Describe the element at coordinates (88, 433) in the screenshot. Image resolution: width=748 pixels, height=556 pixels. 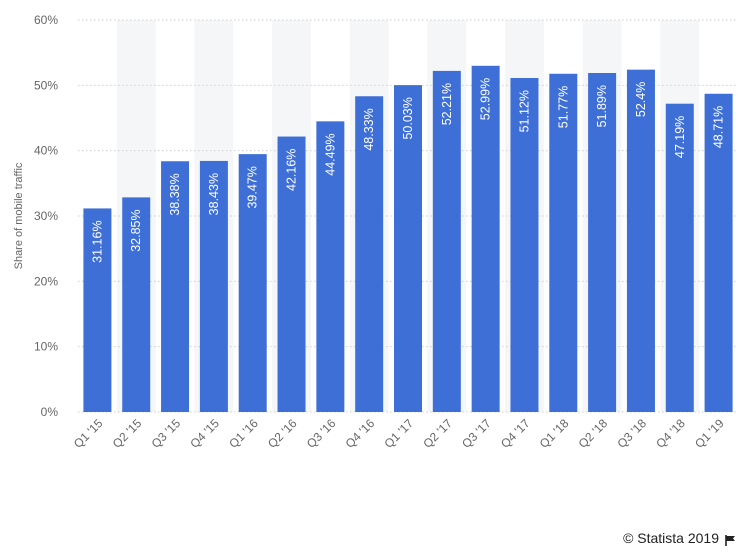
I see `x-tick-label: Q1 '15` at that location.